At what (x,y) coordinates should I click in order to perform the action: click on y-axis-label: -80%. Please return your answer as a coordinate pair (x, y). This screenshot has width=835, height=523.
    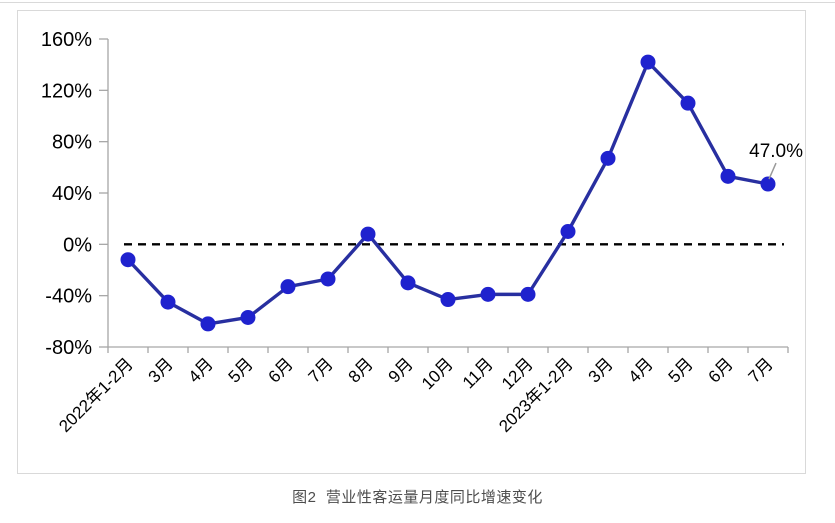
    Looking at the image, I should click on (68, 348).